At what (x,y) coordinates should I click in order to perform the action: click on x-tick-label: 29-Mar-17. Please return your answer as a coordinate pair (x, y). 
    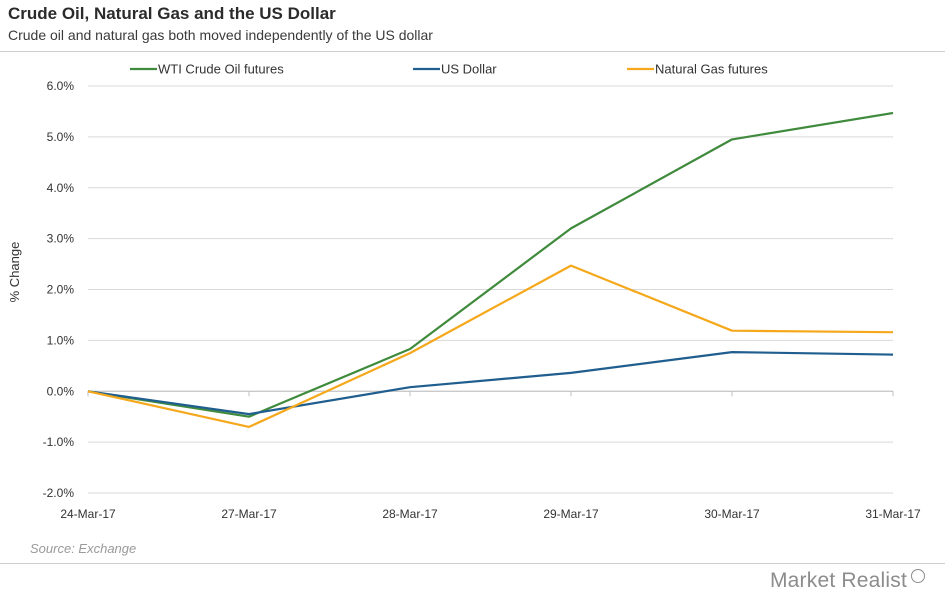
    Looking at the image, I should click on (571, 514).